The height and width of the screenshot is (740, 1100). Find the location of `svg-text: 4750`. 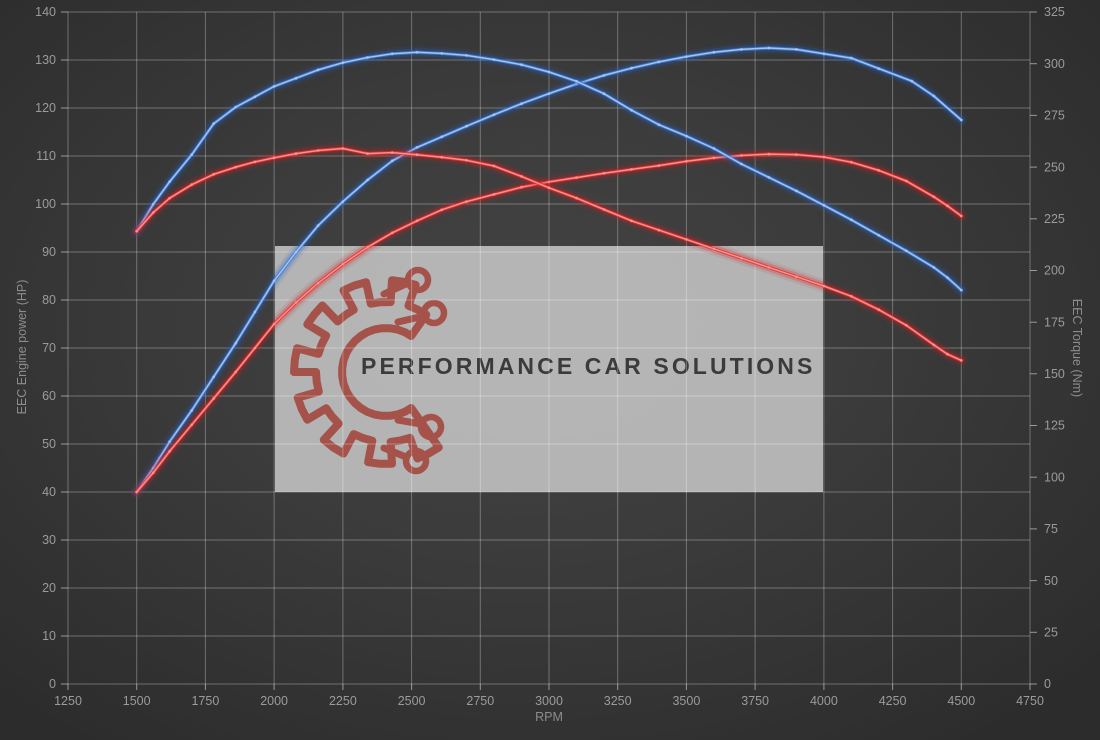

svg-text: 4750 is located at coordinates (1030, 701).